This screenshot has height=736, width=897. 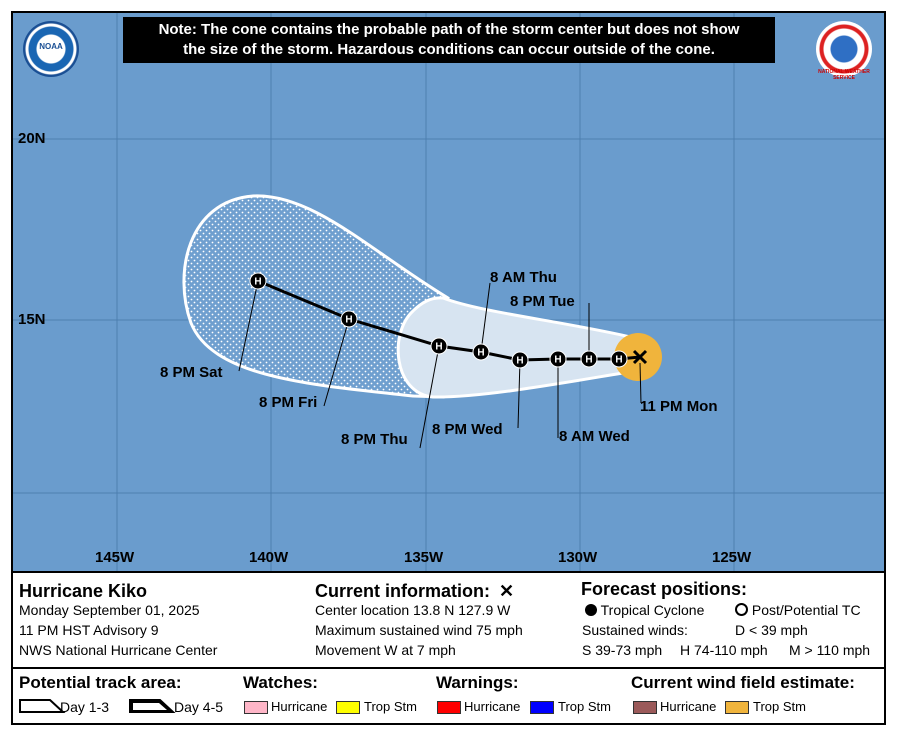 I want to click on current-x-icon: ✕, so click(x=507, y=591).